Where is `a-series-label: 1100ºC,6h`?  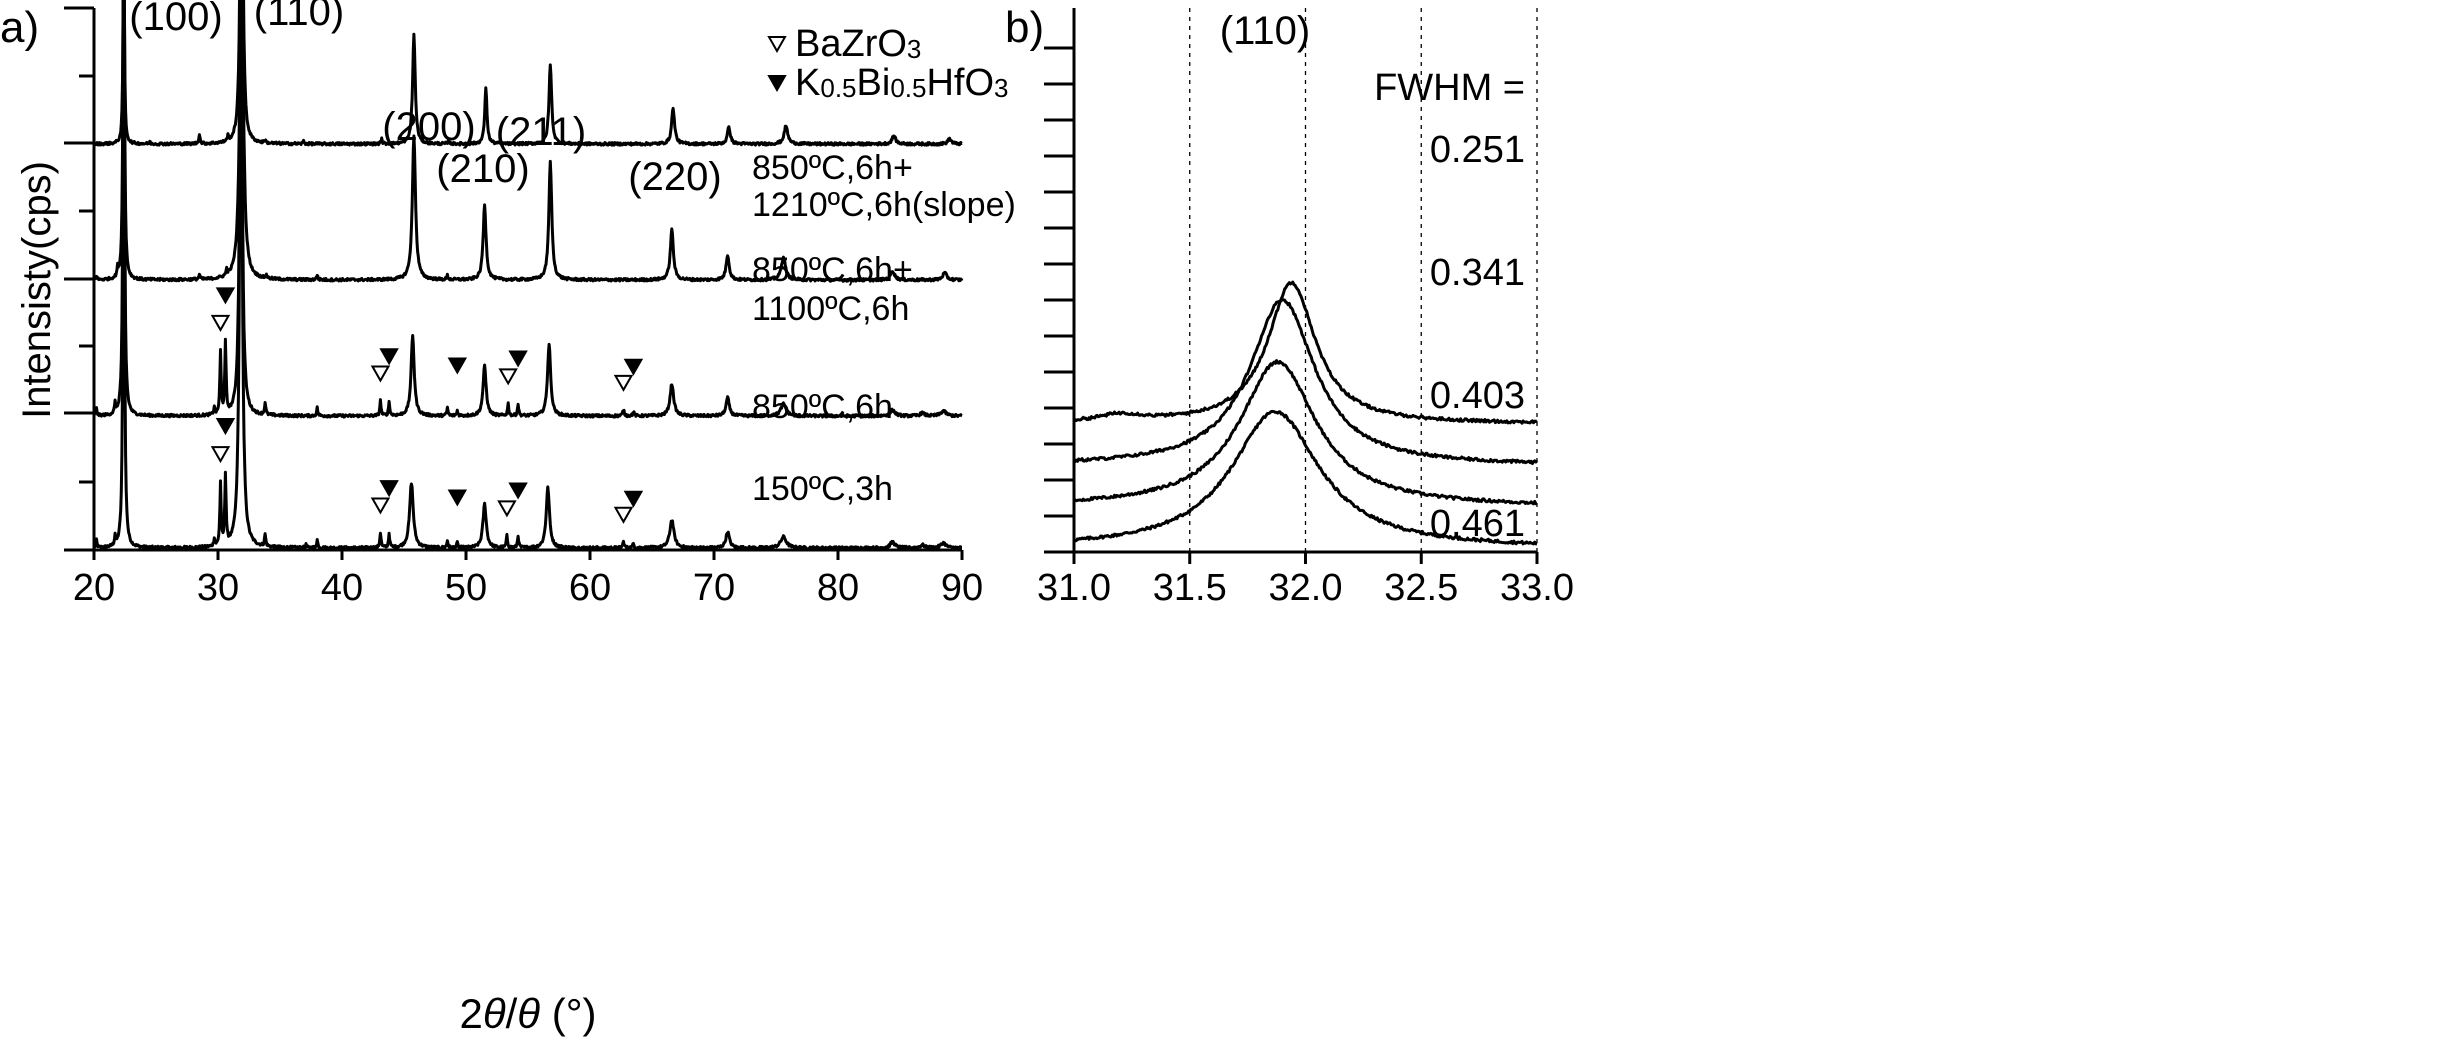
a-series-label: 1100ºC,6h is located at coordinates (830, 309).